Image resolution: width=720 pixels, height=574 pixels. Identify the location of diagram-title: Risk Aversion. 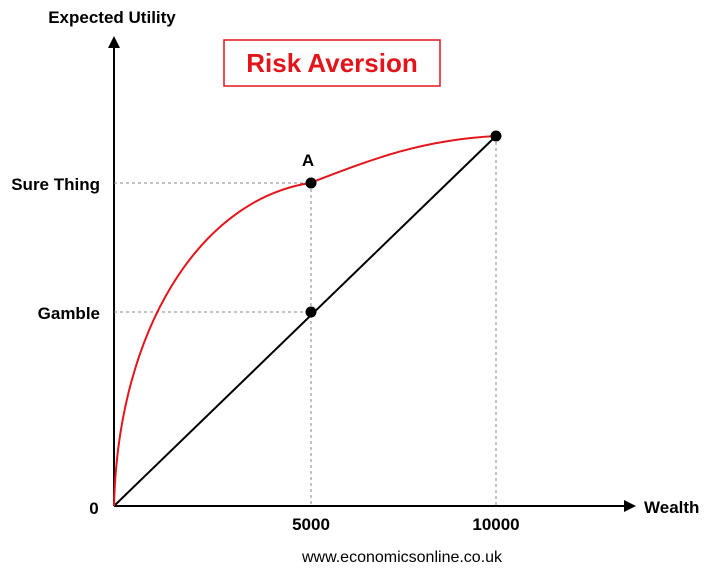
(331, 63).